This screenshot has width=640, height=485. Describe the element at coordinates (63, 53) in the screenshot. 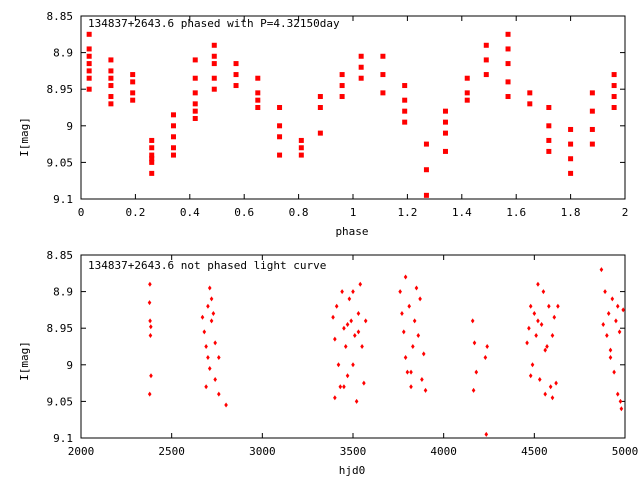

I see `phased-y-tick-label: 8.9` at that location.